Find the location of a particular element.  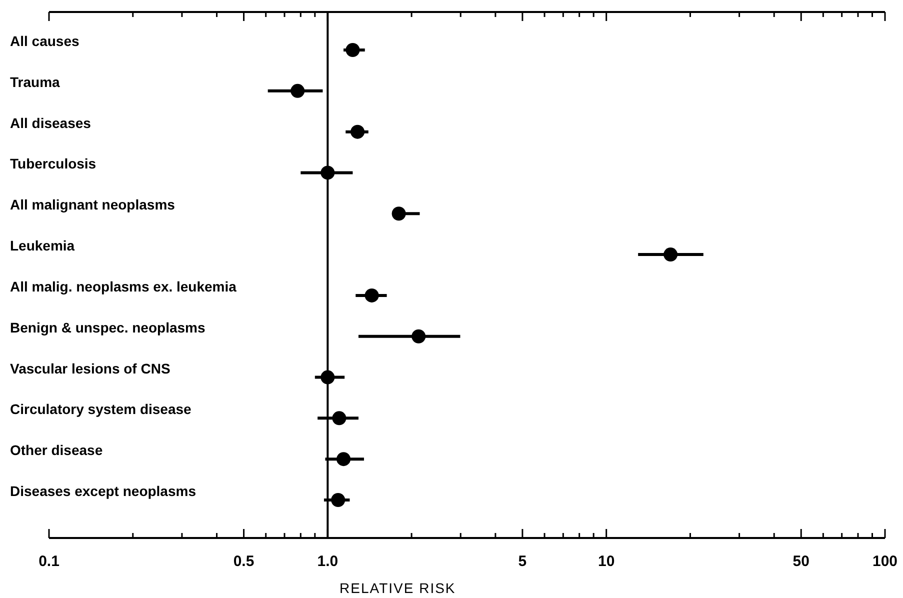

y-tick-label: Vascular lesions of CNS is located at coordinates (90, 368).